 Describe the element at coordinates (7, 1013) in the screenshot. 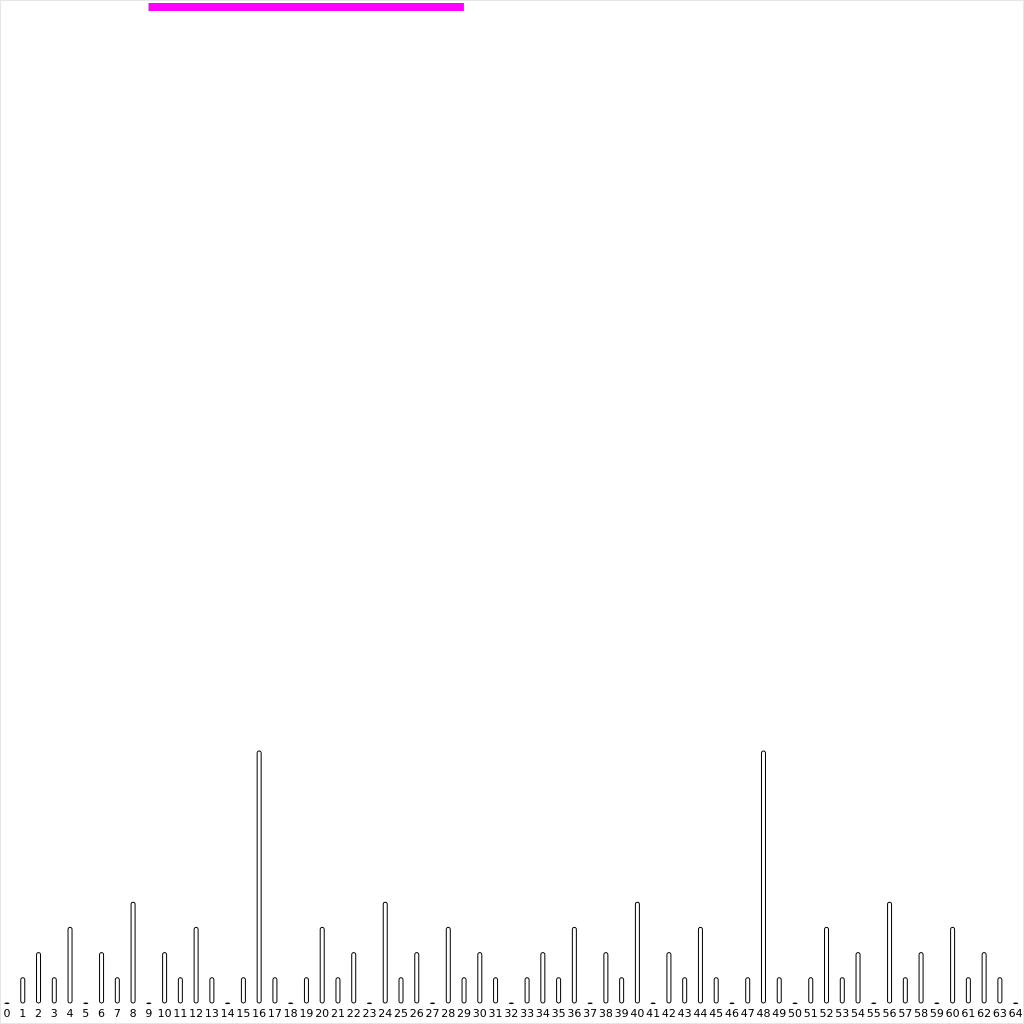

I see `tick-label-0: 0` at that location.